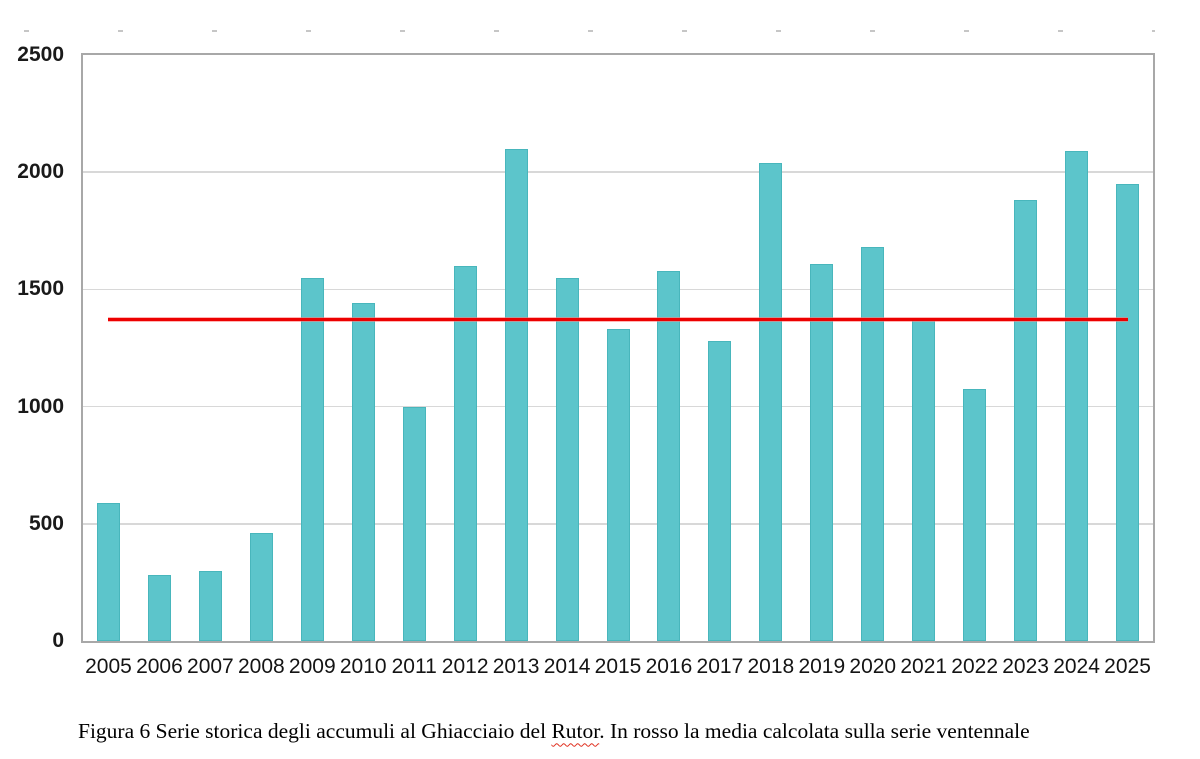  What do you see at coordinates (108, 666) in the screenshot?
I see `x-tick-label-2005: 2005` at bounding box center [108, 666].